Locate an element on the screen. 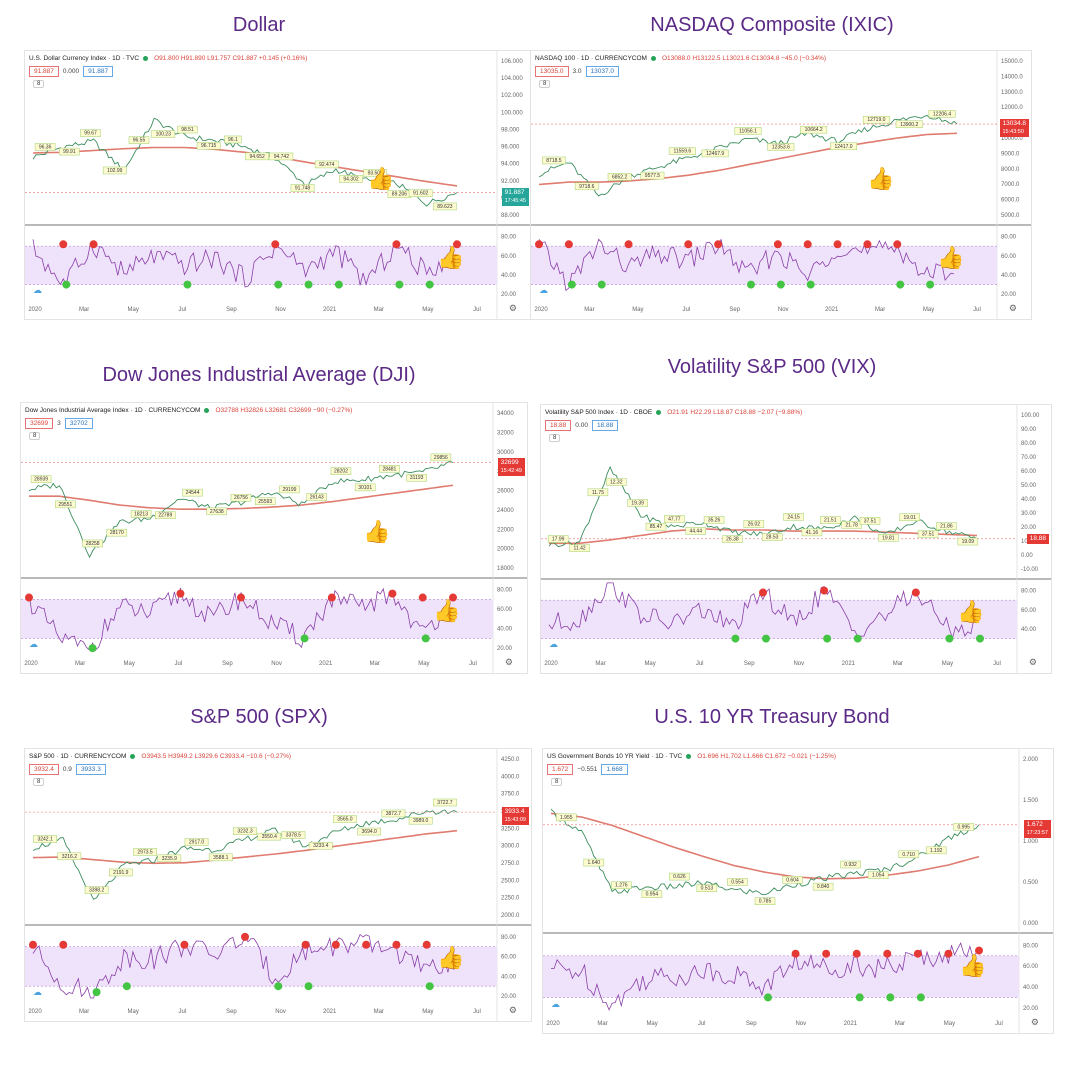 This screenshot has height=1080, width=1080. sell-price-box: 3932.4 is located at coordinates (44, 769).